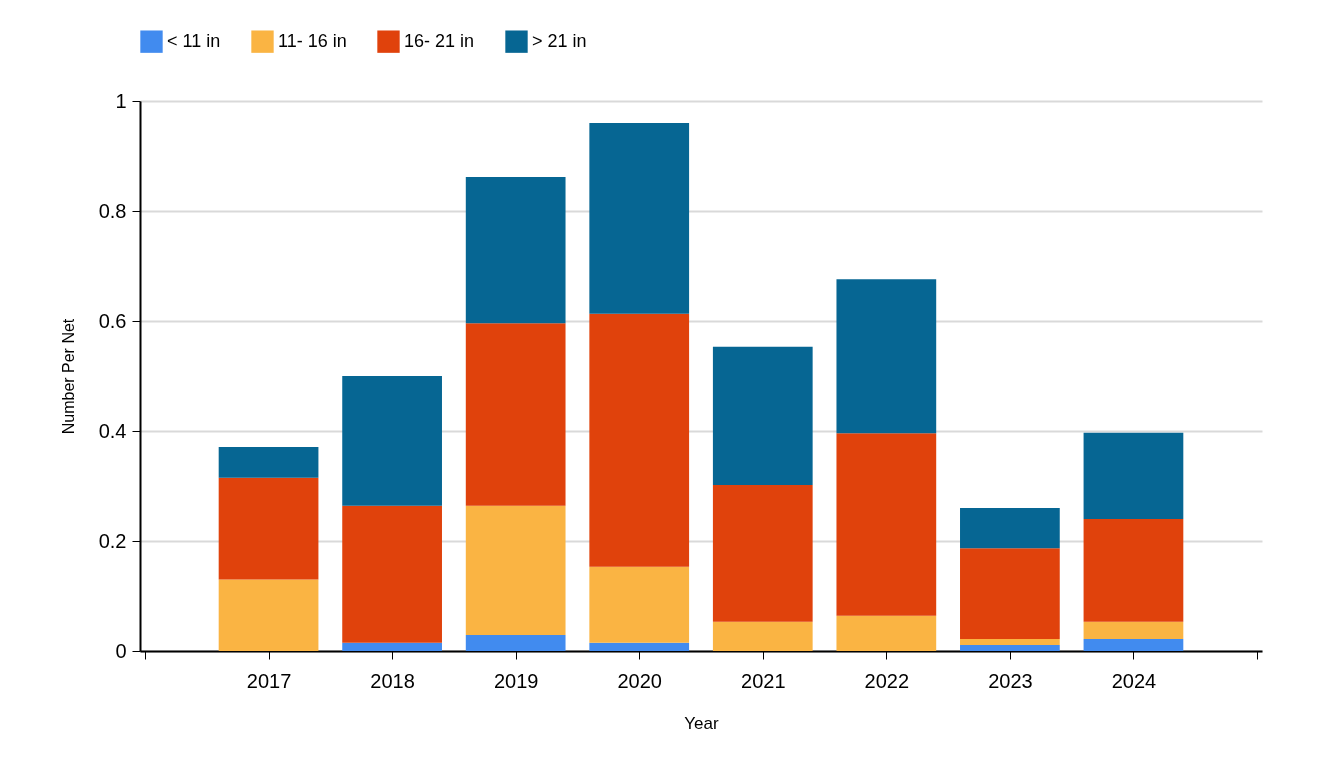 This screenshot has height=783, width=1328. Describe the element at coordinates (269, 680) in the screenshot. I see `x-tick-label: 2017` at that location.